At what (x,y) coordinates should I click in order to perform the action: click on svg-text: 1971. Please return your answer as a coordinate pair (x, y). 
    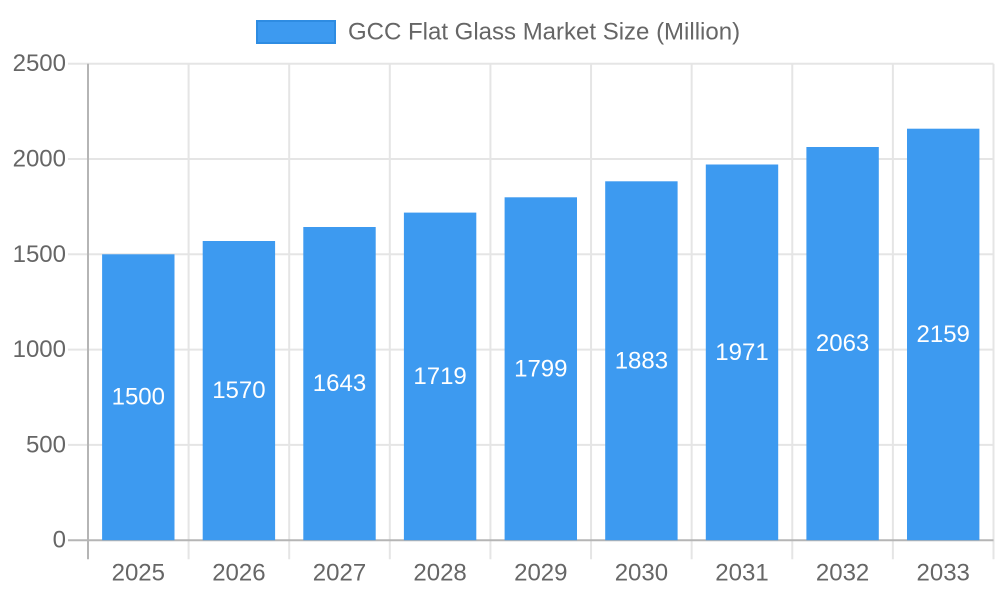
    Looking at the image, I should click on (741, 352).